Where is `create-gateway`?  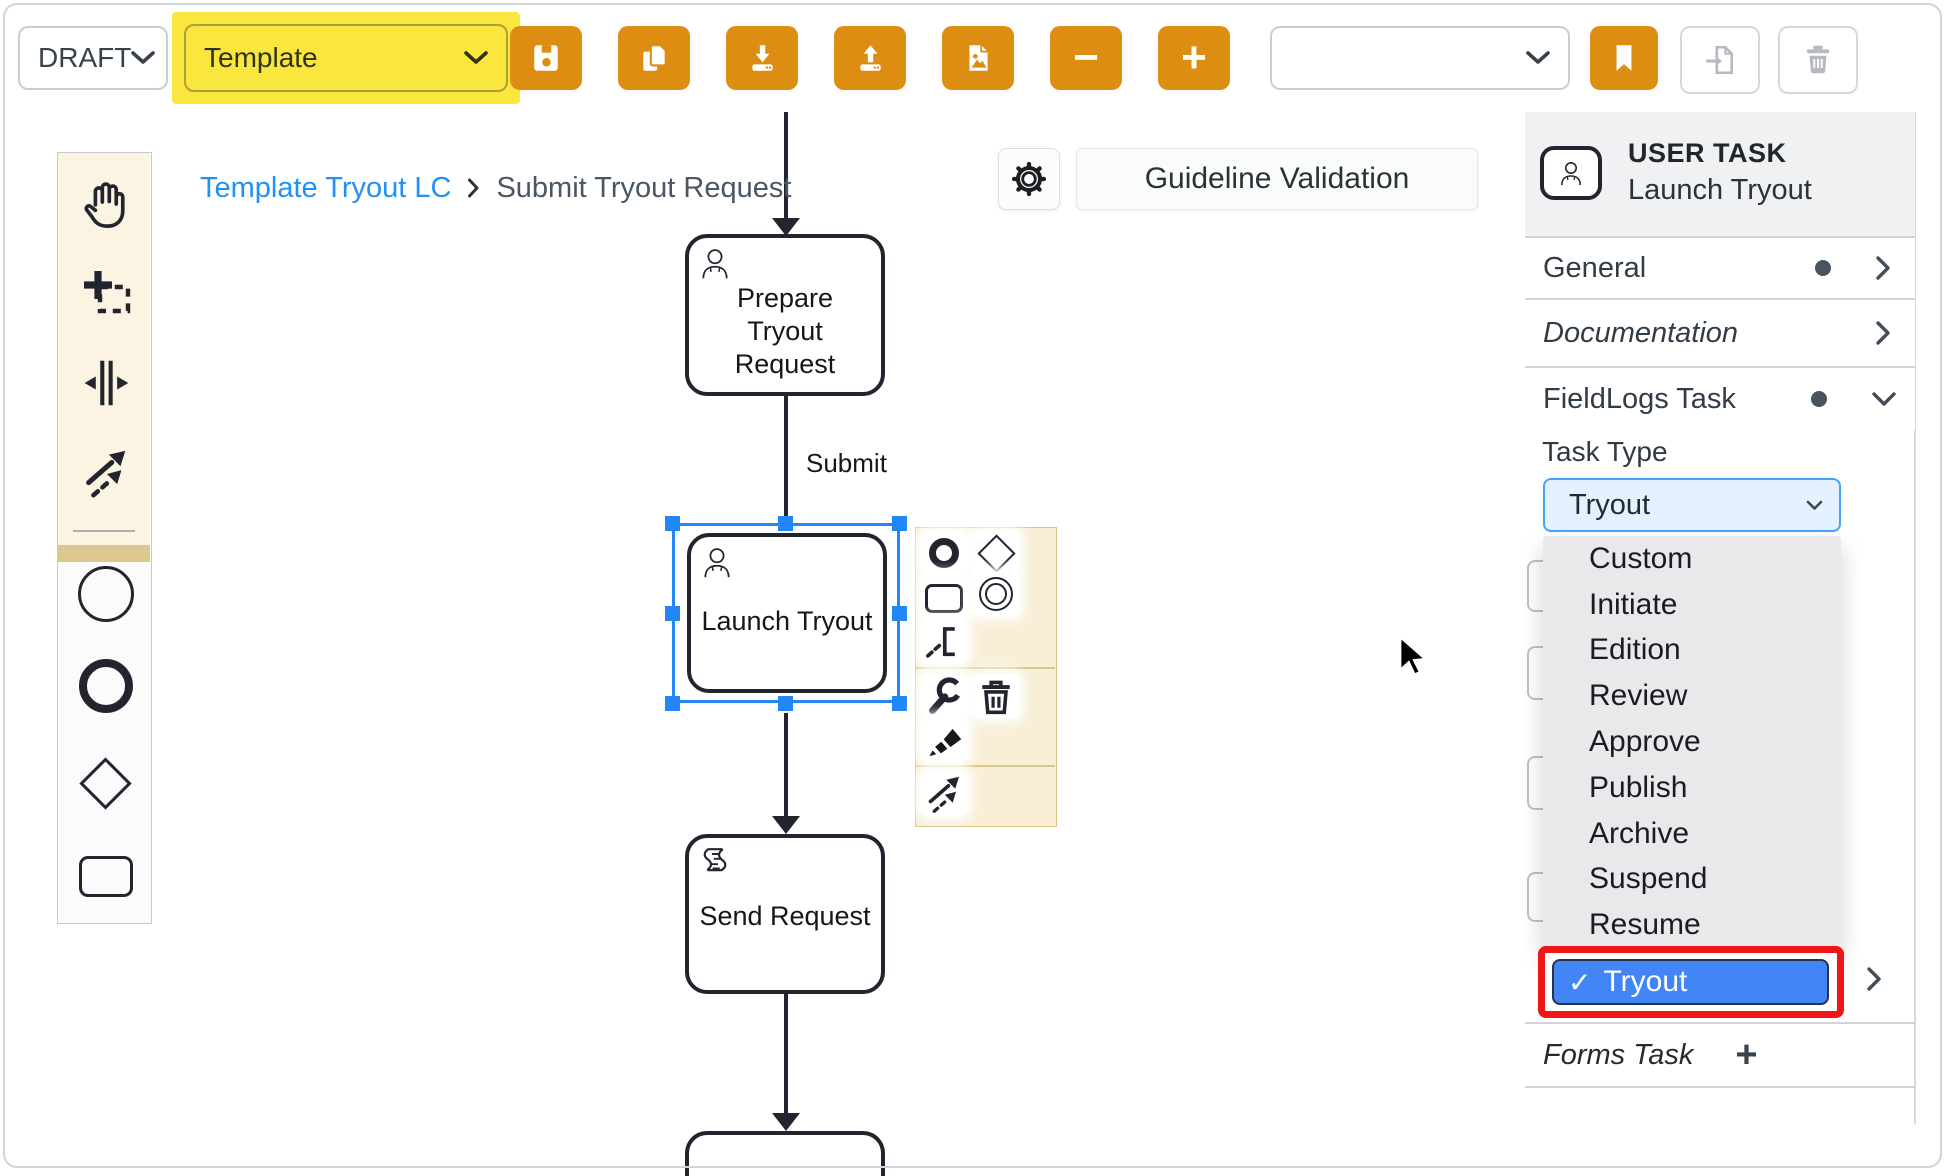
create-gateway is located at coordinates (105, 783).